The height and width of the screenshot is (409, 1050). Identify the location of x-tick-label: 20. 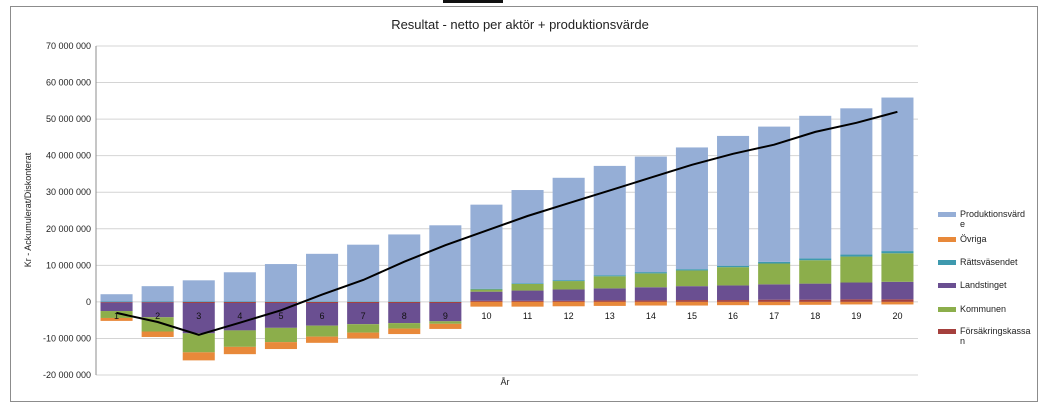
(897, 316).